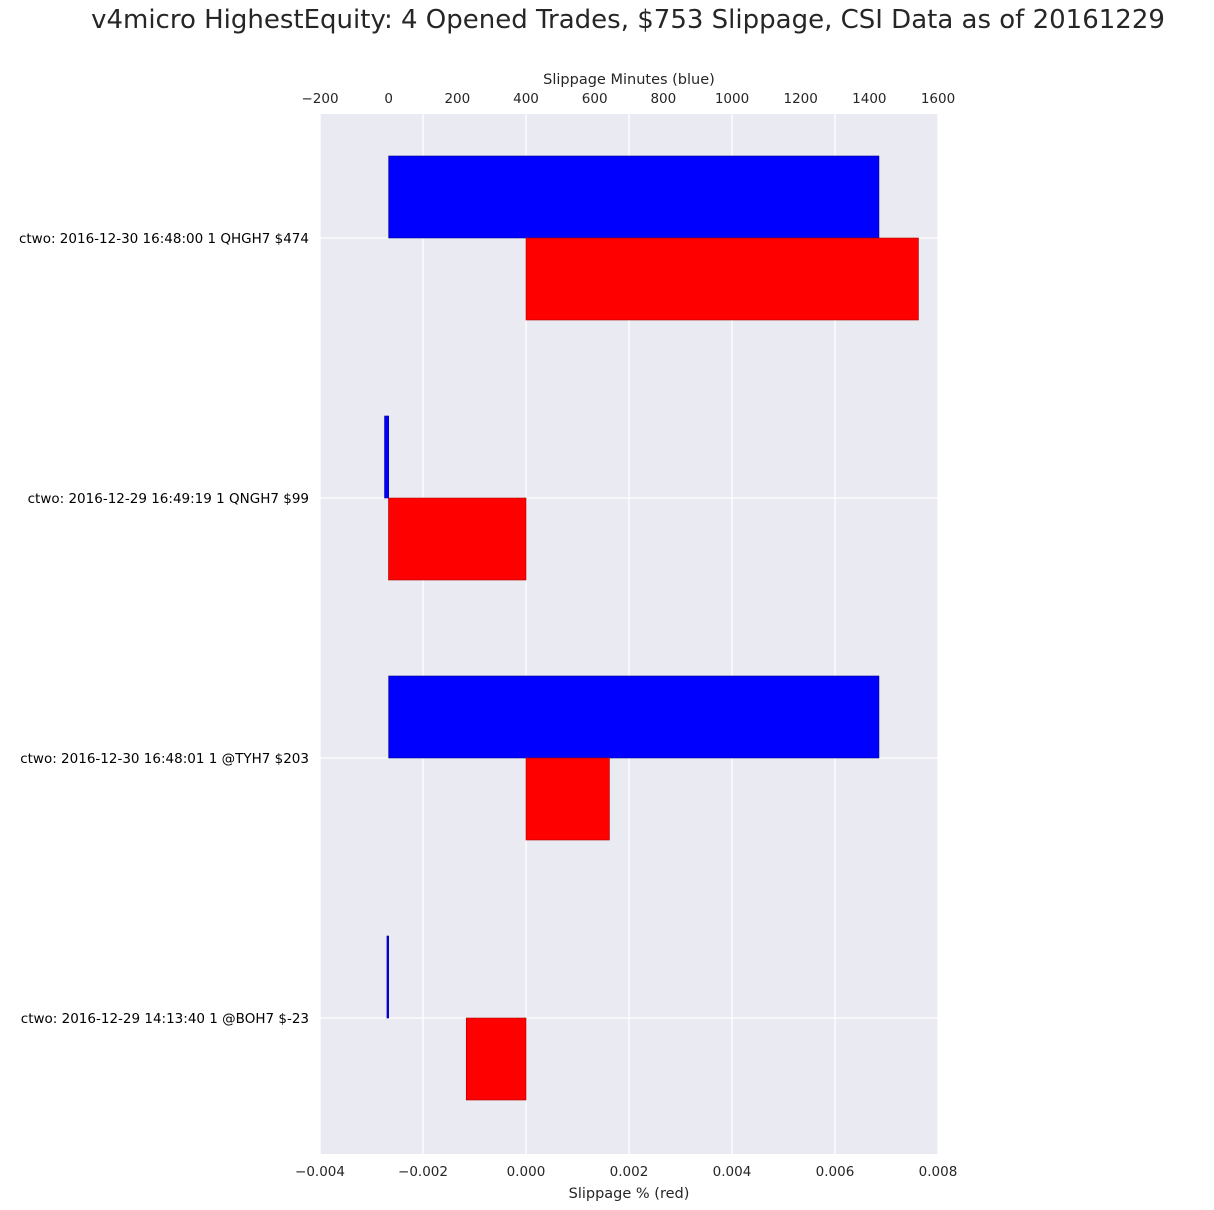 This screenshot has height=1210, width=1214. Describe the element at coordinates (388, 99) in the screenshot. I see `top-tick-label: 0` at that location.